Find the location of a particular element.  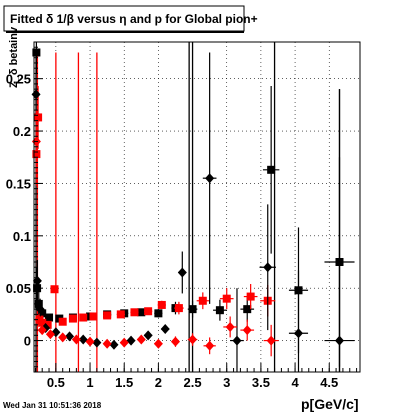

x-tick-label: 3.5 is located at coordinates (261, 382).